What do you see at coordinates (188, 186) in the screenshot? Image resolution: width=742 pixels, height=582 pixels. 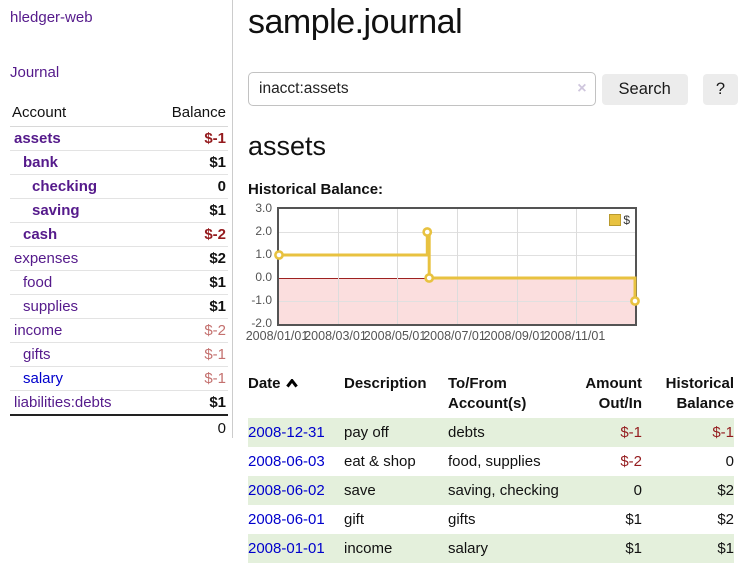 I see `account-balance: 0` at bounding box center [188, 186].